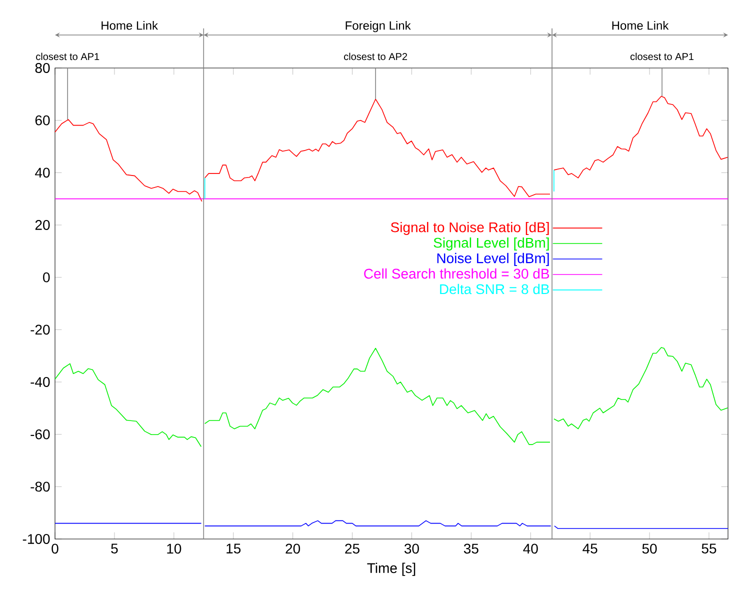  I want to click on y-tick-label: -80, so click(40, 487).